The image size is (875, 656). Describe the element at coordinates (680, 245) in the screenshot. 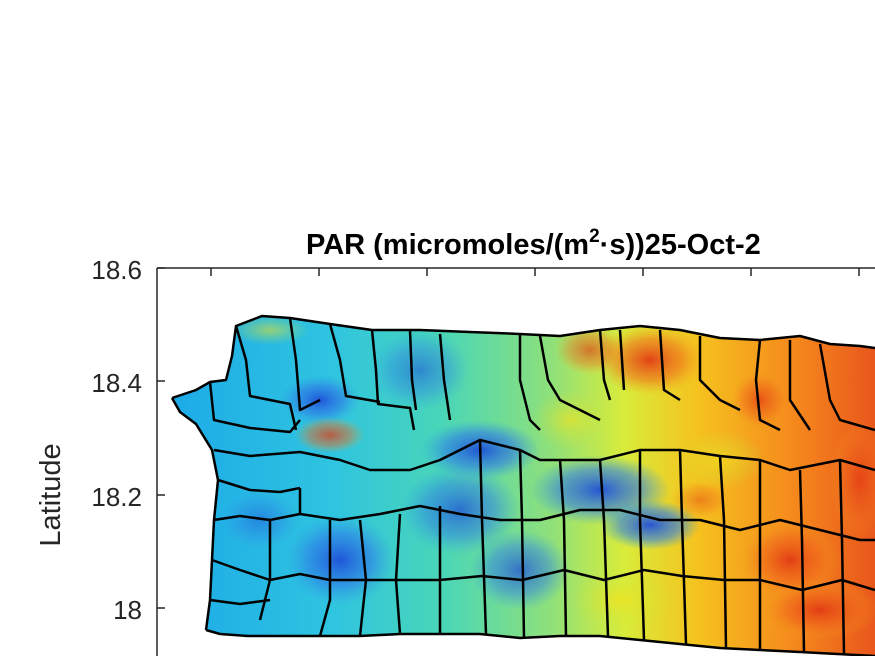

I see `chart-title-suffix: ·s))25-Oct-2` at that location.